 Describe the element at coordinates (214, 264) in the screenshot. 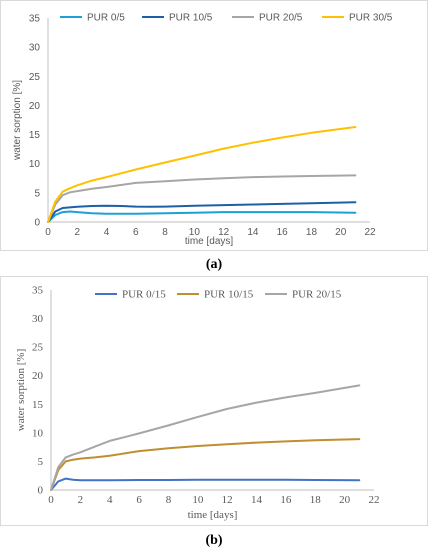

I see `panel-a-label: (a)` at that location.